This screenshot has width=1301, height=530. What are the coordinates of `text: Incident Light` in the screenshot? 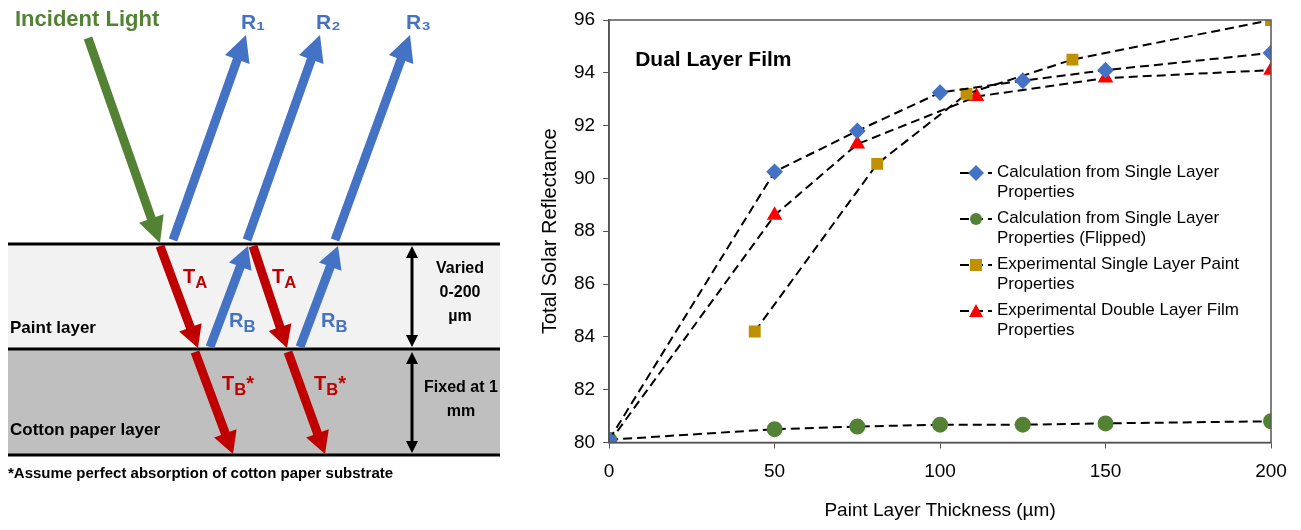 It's located at (87, 19).